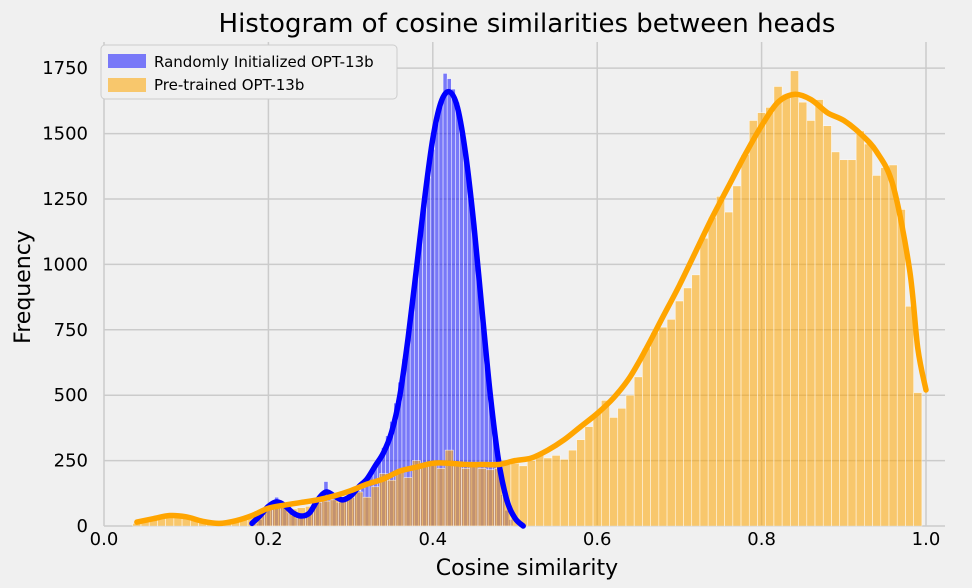 This screenshot has width=972, height=588. Describe the element at coordinates (432, 539) in the screenshot. I see `x-tick-label: 0.4` at that location.